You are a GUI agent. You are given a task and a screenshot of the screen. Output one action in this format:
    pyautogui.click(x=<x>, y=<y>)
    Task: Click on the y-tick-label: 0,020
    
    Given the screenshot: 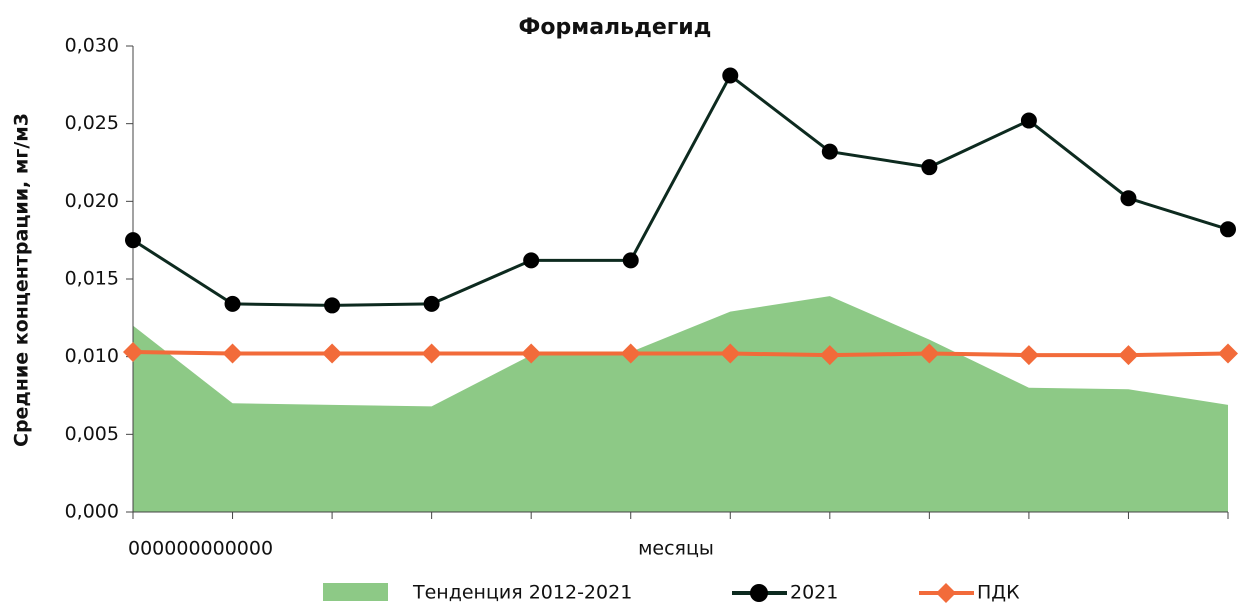 What is the action you would take?
    pyautogui.click(x=92, y=201)
    